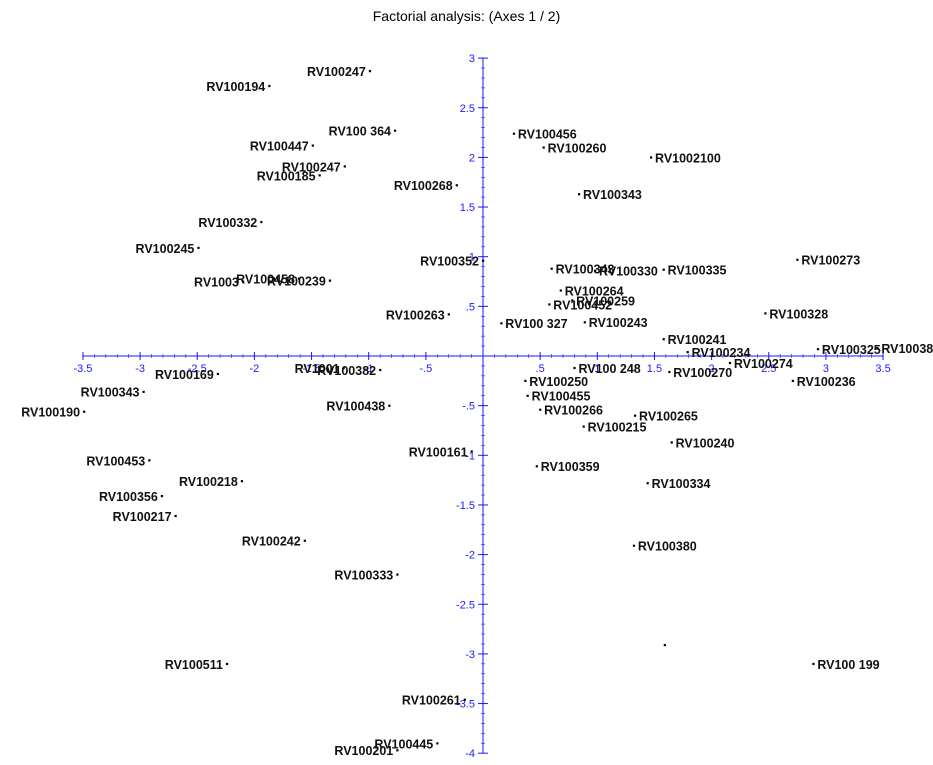  I want to click on point-label: RV1001, so click(317, 369).